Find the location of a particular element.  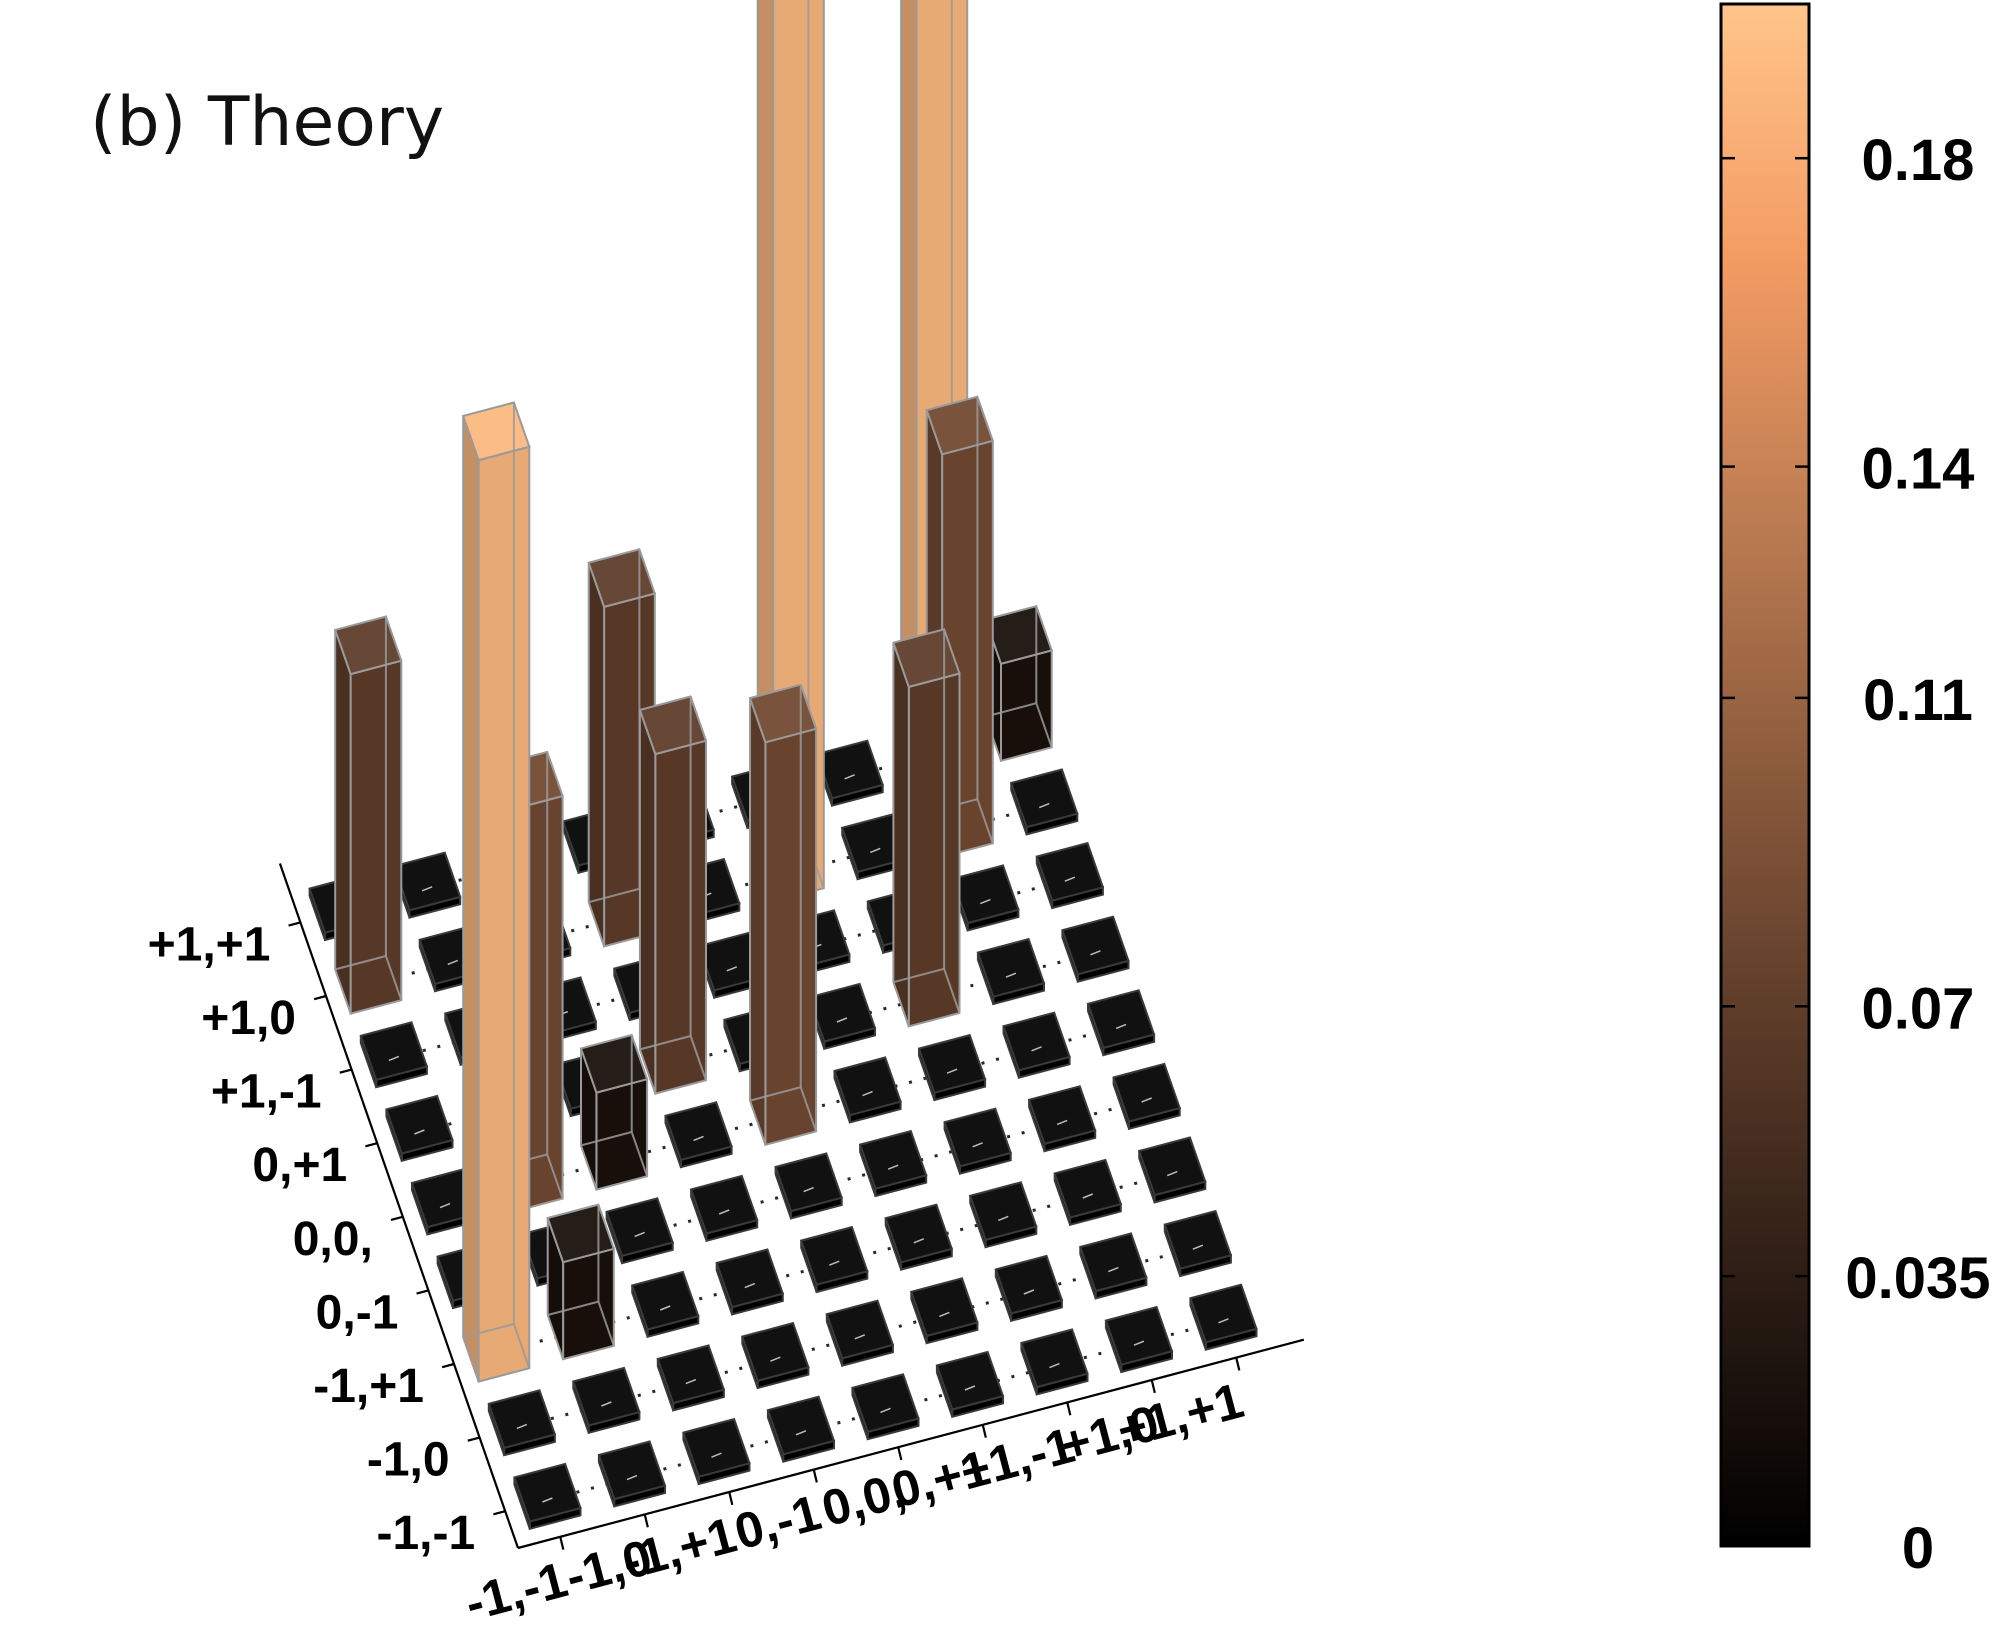

bar-front-face is located at coordinates (504, 914).